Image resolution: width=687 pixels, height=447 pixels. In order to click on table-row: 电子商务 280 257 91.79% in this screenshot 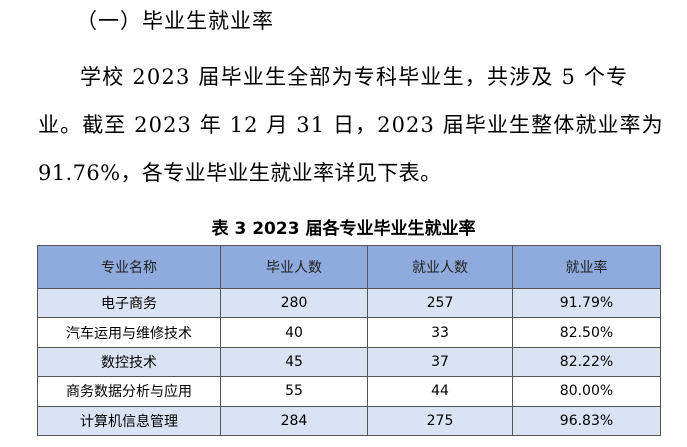, I will do `click(349, 303)`.